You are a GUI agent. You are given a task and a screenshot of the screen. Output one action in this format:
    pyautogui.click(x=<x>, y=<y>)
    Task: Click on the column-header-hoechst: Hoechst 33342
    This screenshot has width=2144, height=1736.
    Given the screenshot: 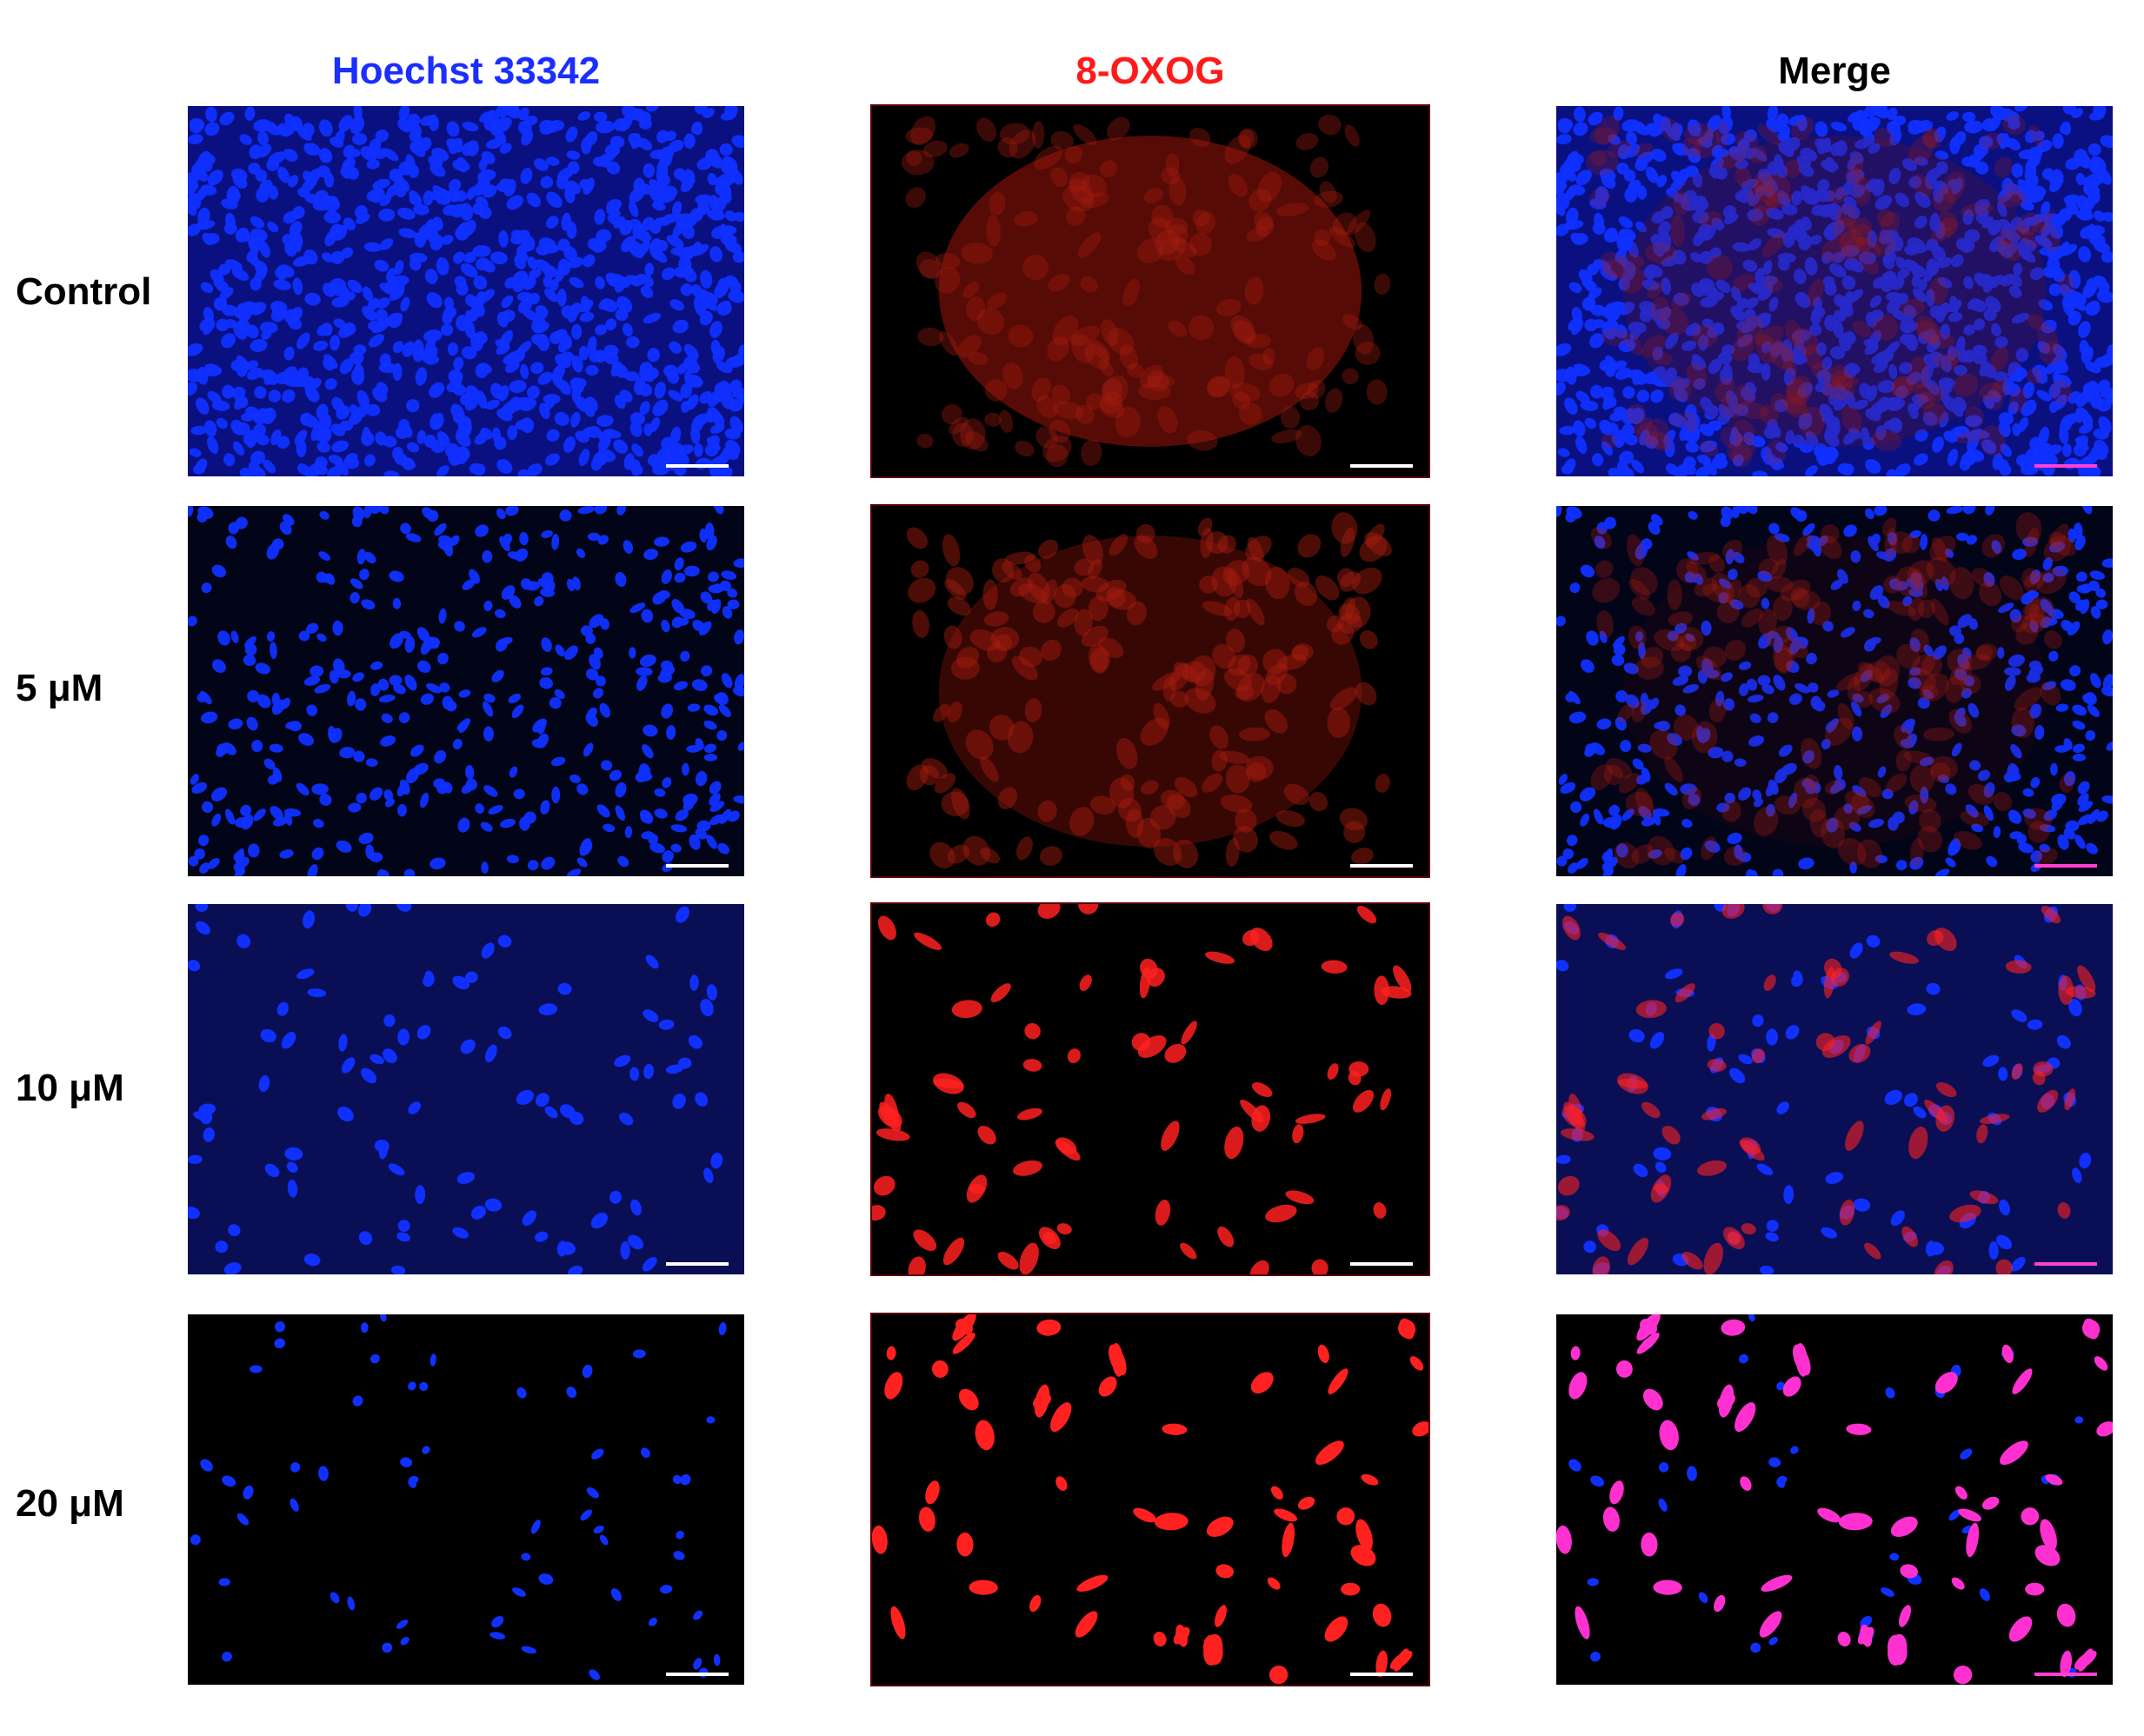 What is the action you would take?
    pyautogui.click(x=466, y=71)
    